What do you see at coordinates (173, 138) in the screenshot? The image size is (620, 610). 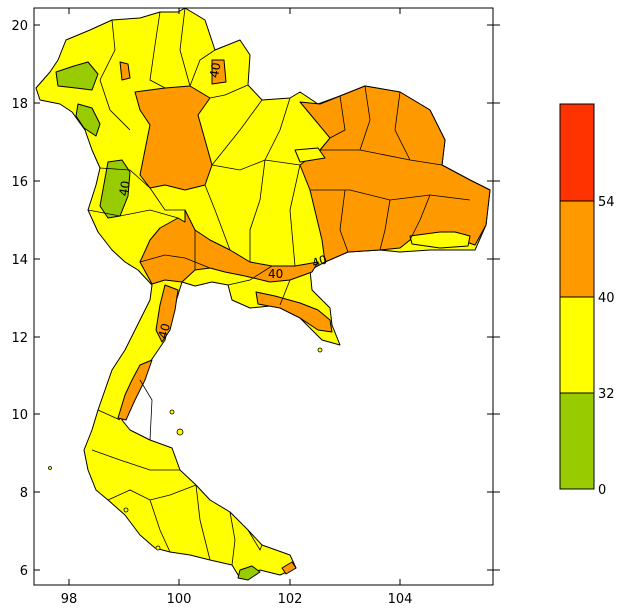 I see `hot-zone-north` at bounding box center [173, 138].